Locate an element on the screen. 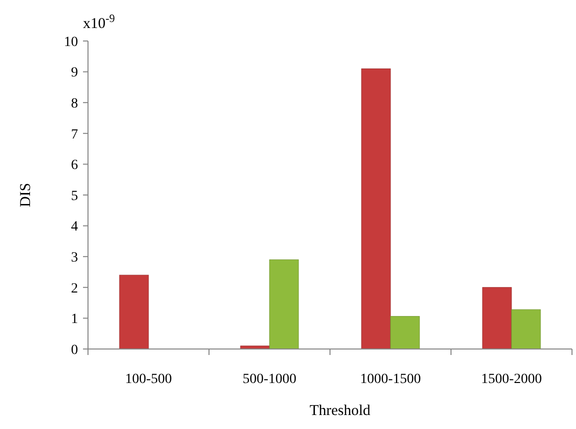 This screenshot has width=576, height=429. x-axis-title: Threshold is located at coordinates (340, 411).